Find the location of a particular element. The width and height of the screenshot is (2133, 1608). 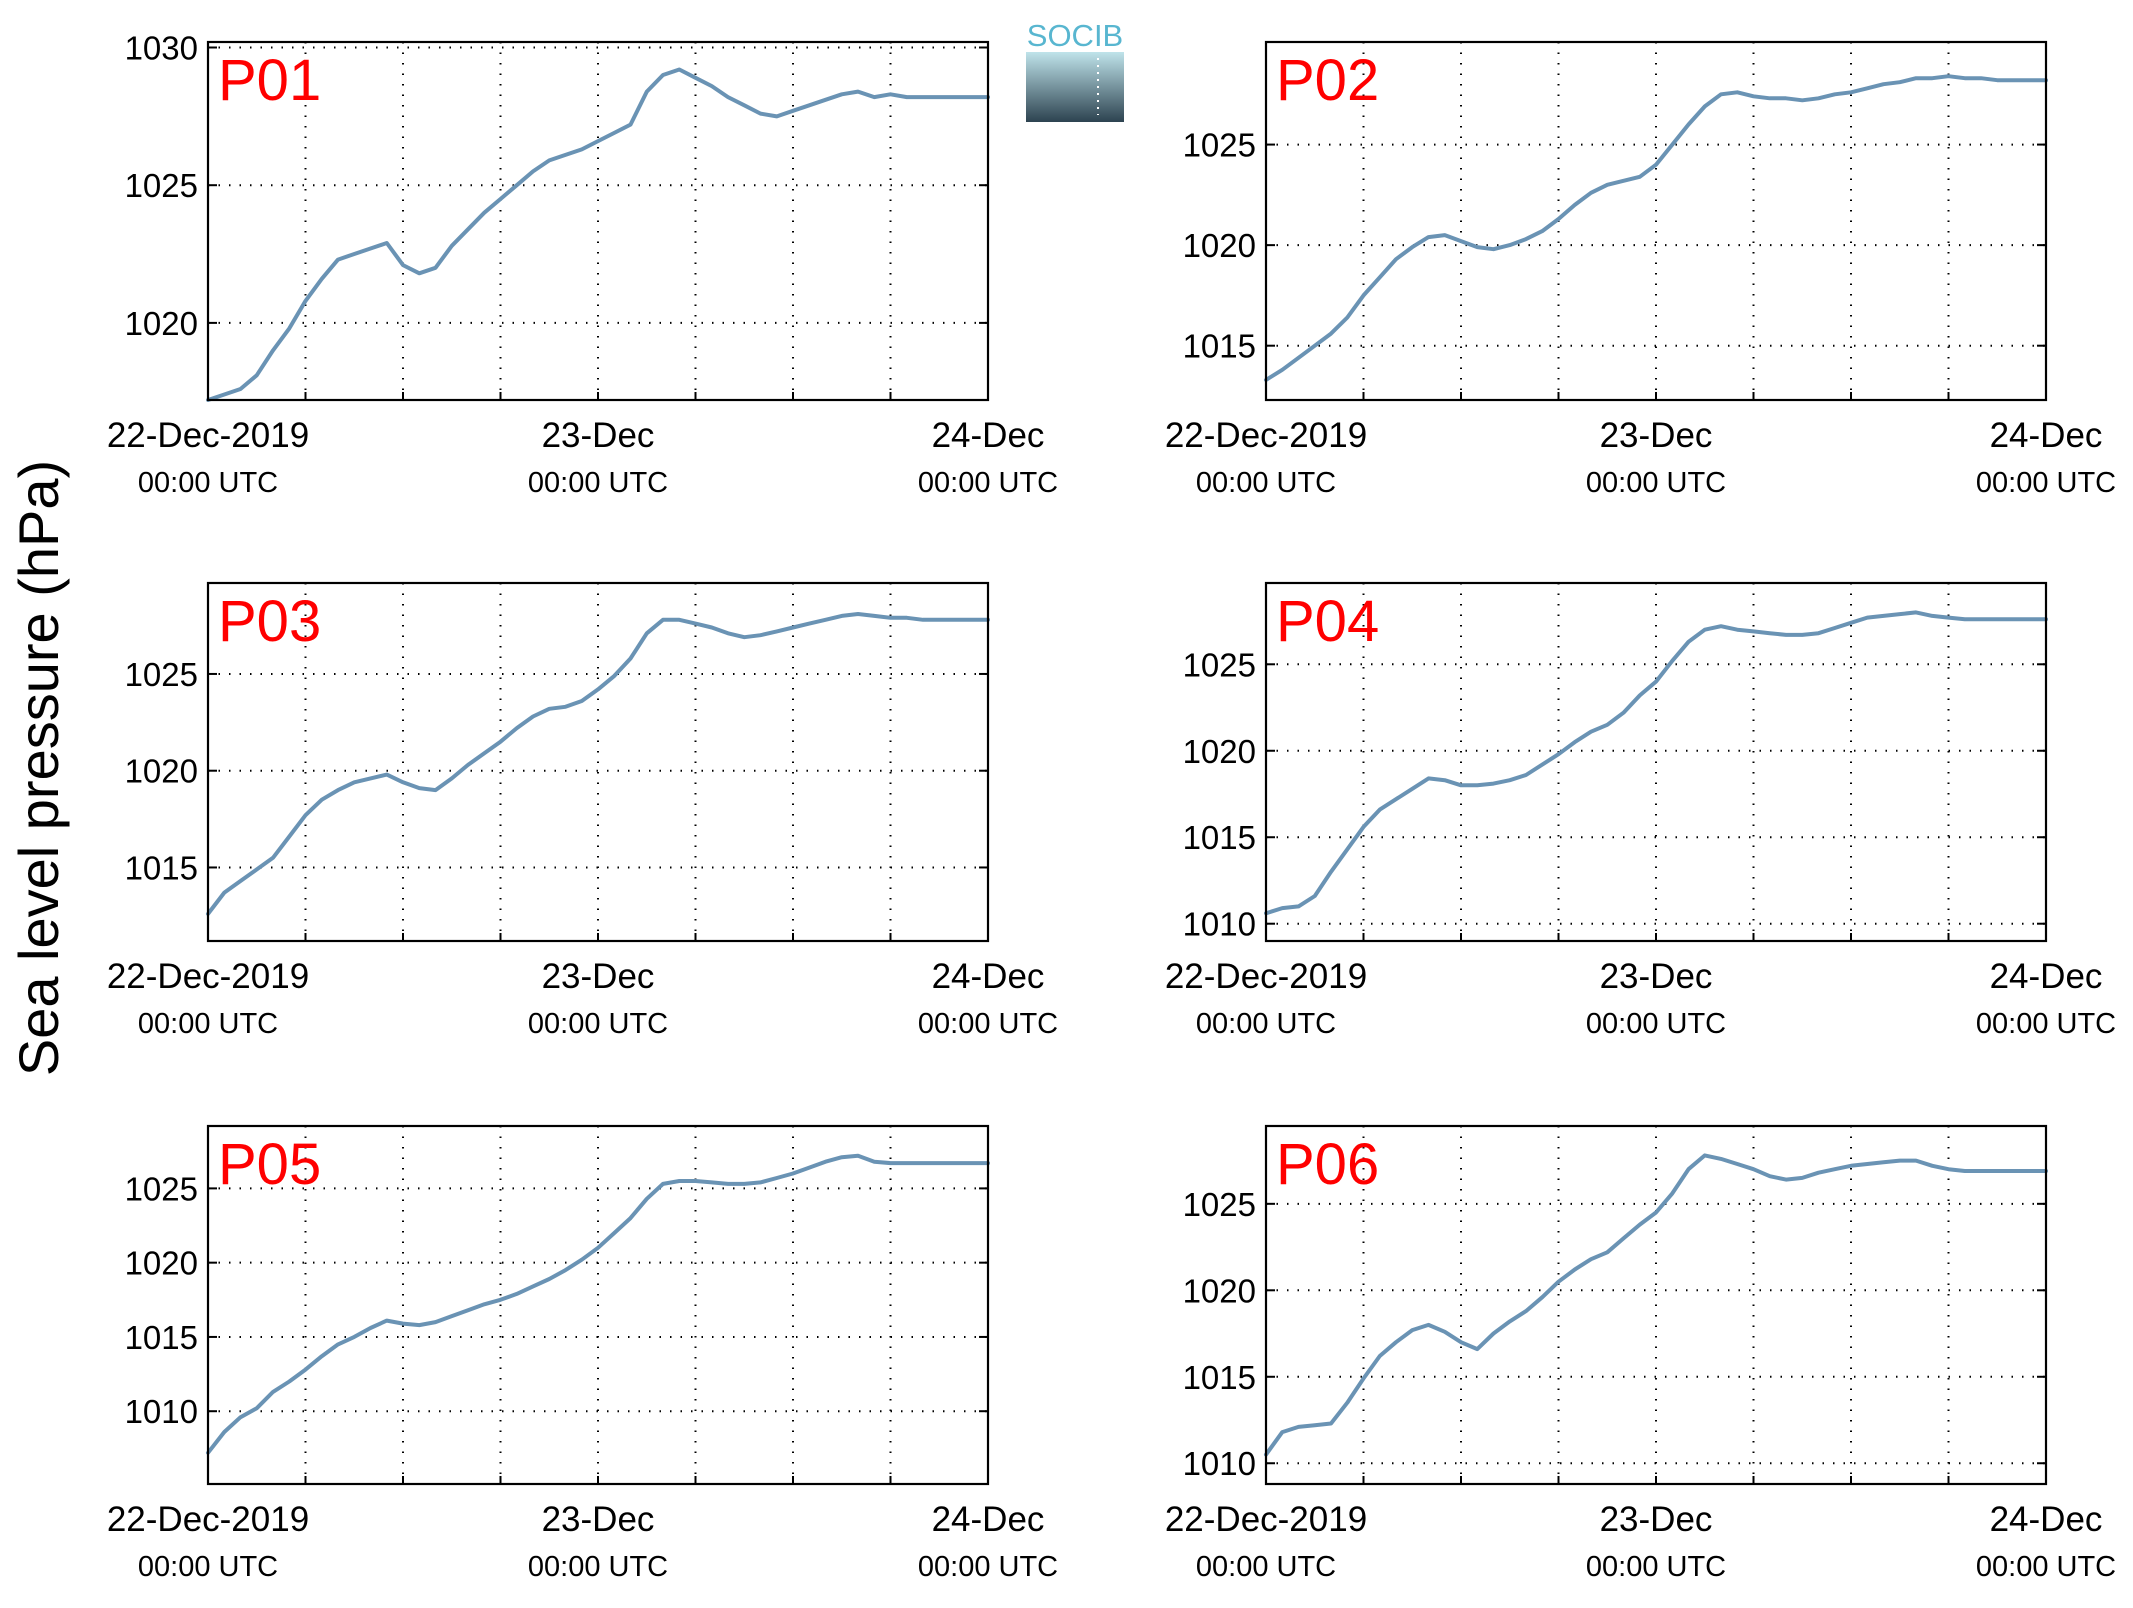

socib-logo: SOCIB is located at coordinates (1075, 70).